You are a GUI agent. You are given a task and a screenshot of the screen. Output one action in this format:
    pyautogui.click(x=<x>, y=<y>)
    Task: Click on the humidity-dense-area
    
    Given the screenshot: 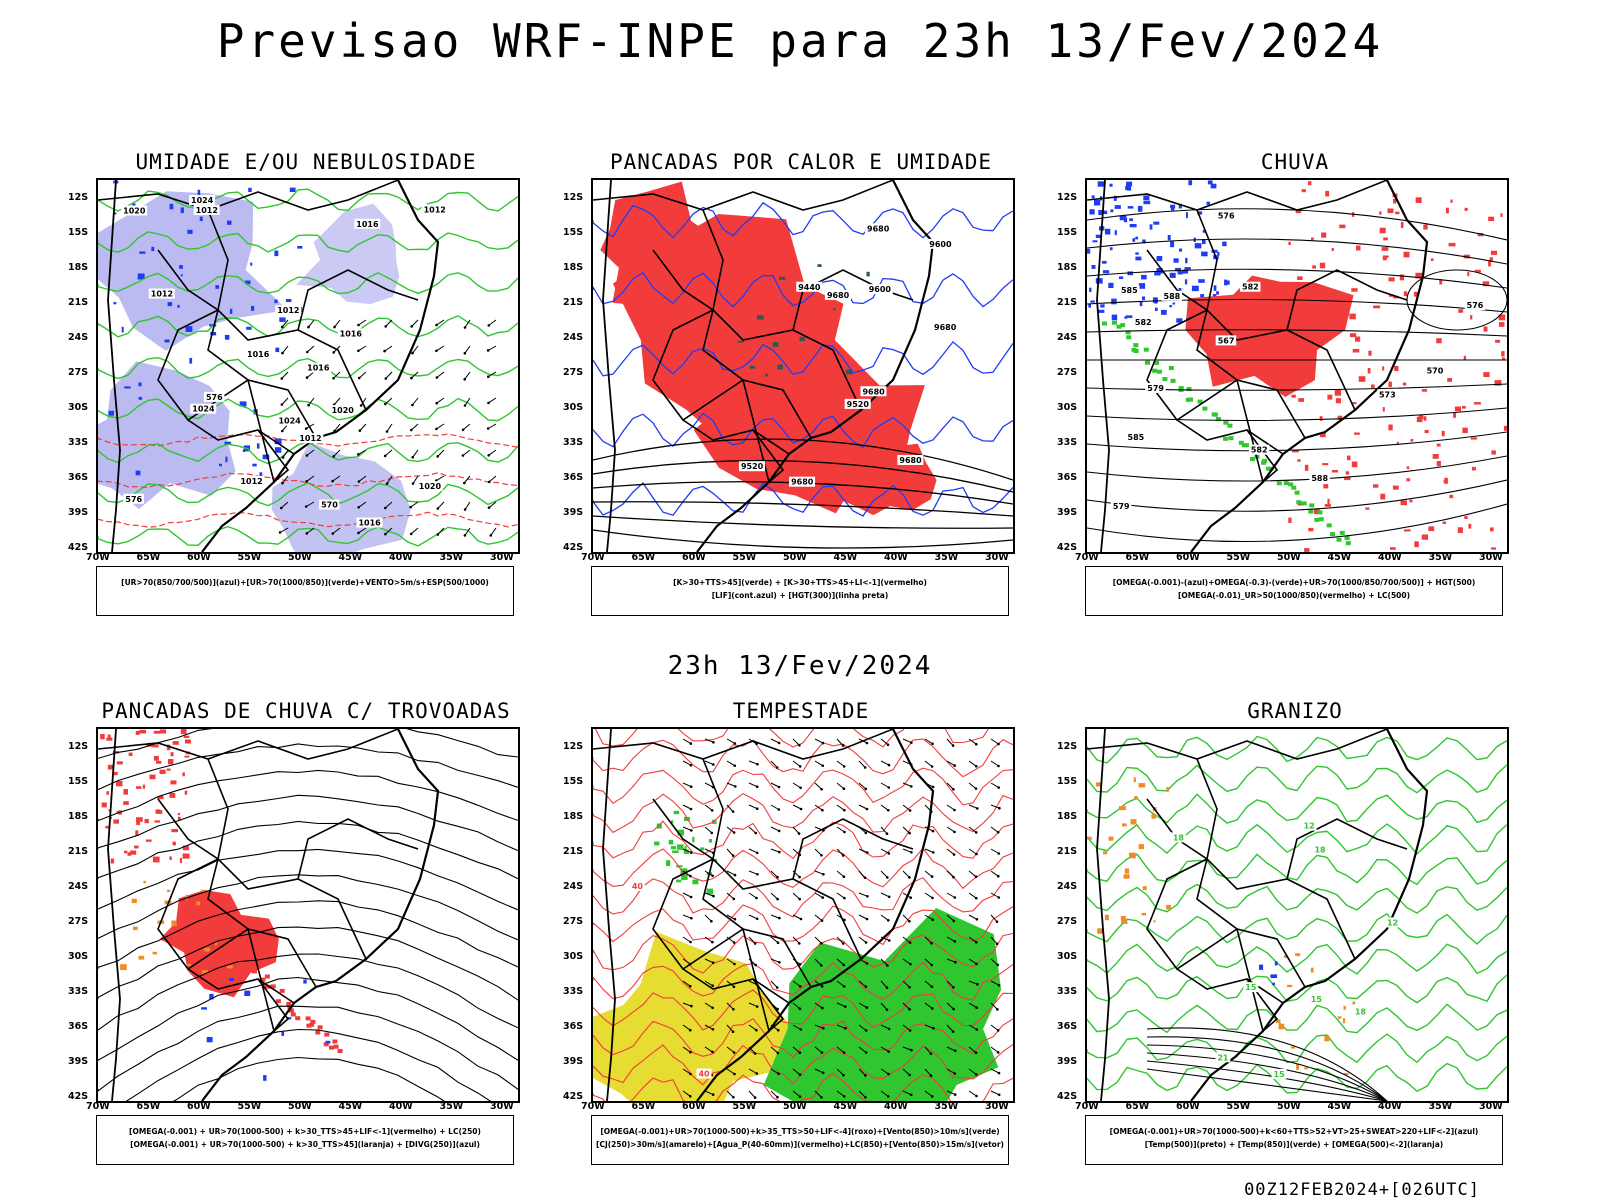 What is the action you would take?
    pyautogui.click(x=171, y=206)
    